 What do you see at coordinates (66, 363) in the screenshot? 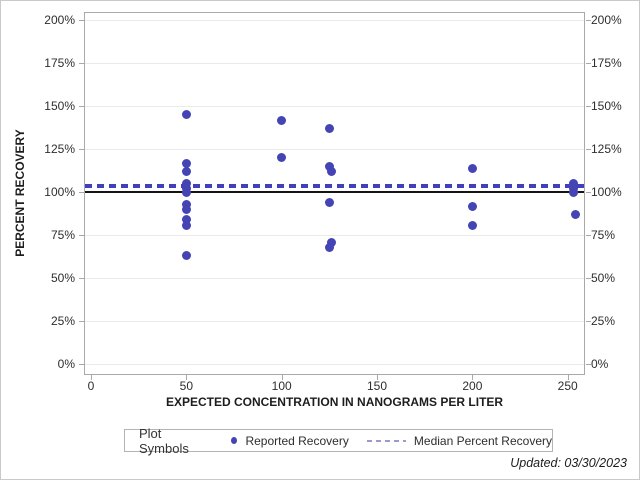
I see `y-axis-tick-label-left: 0%` at bounding box center [66, 363].